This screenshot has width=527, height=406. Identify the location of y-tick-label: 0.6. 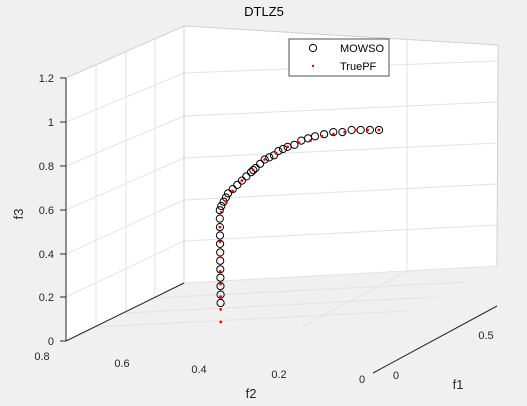
(121, 364).